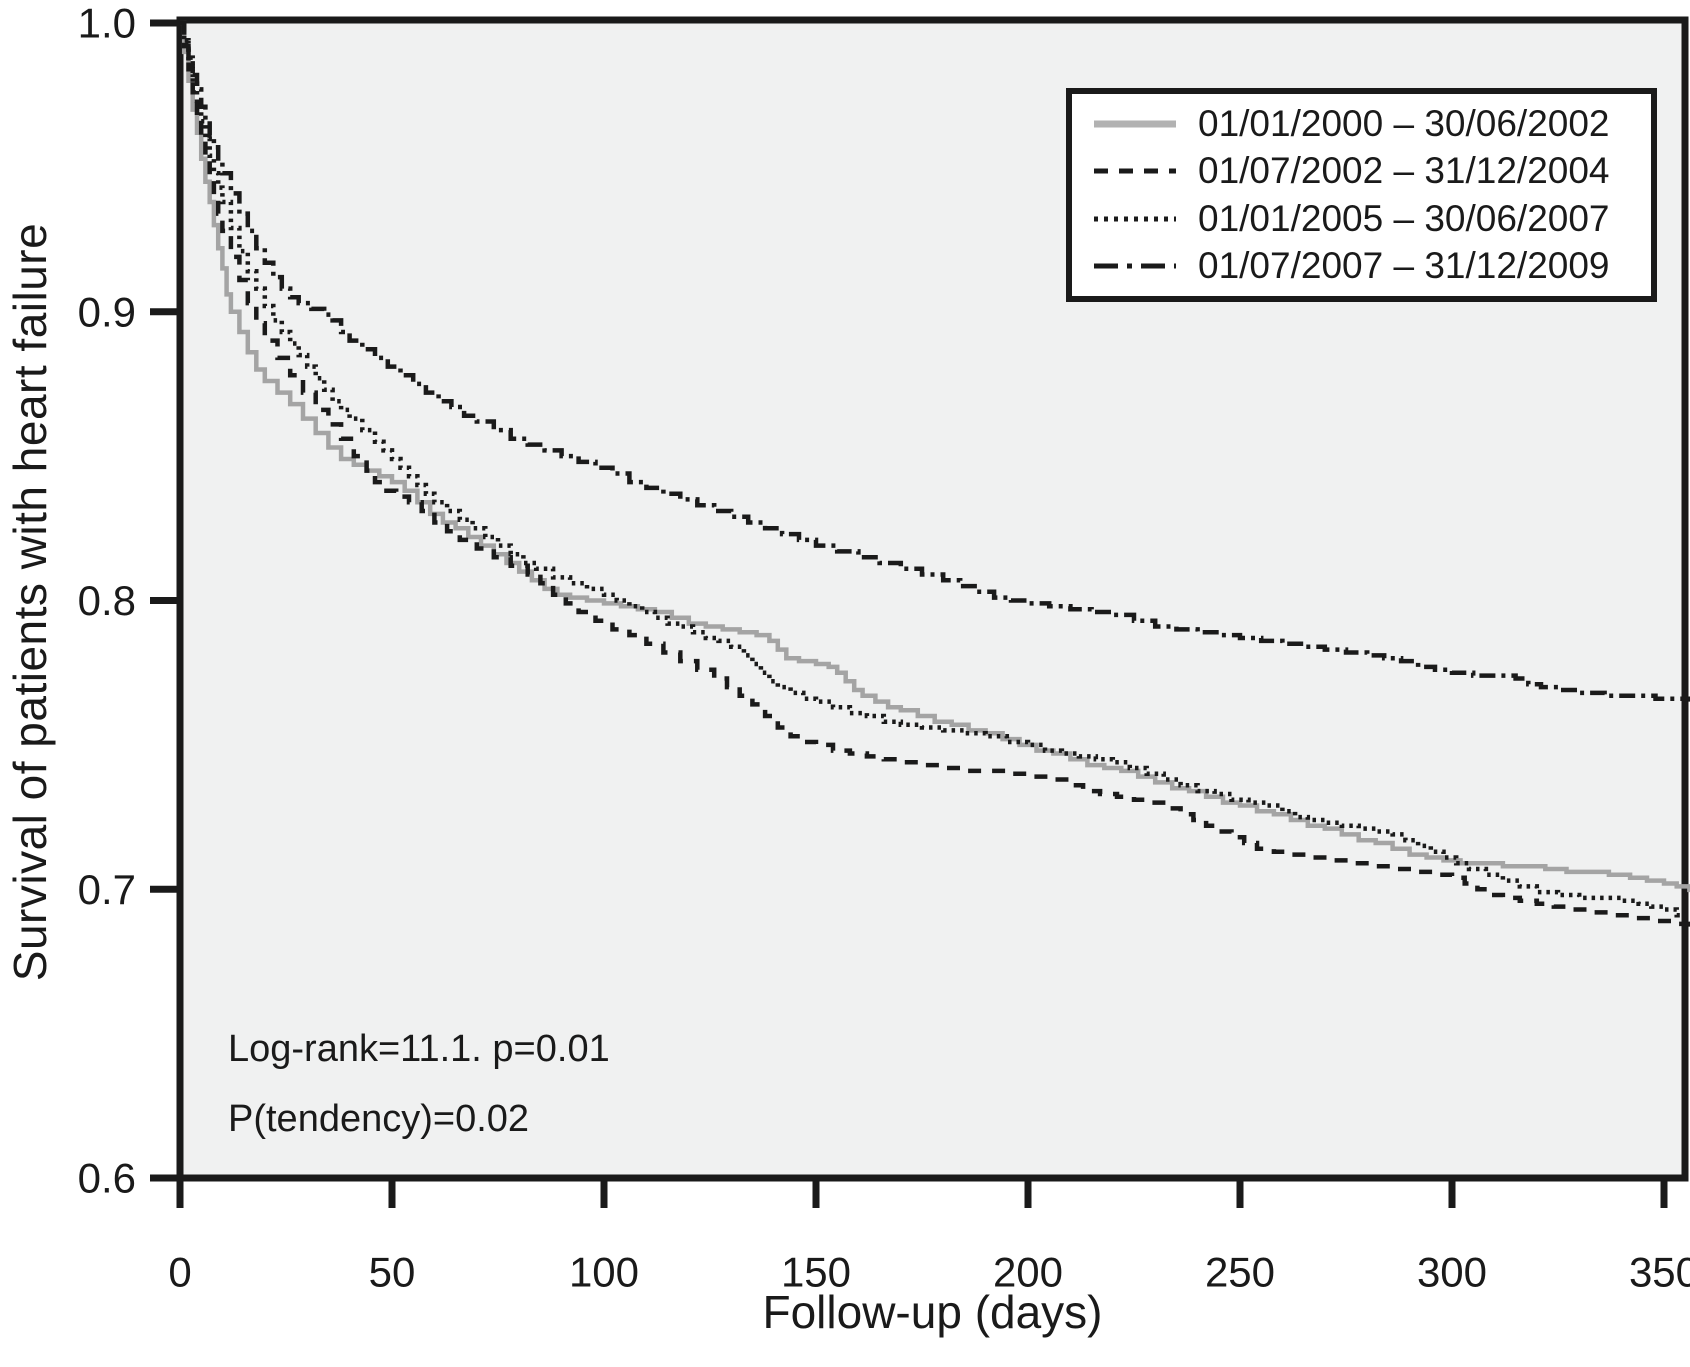 Image resolution: width=1690 pixels, height=1367 pixels. Describe the element at coordinates (107, 600) in the screenshot. I see `y-tick-label: 0.8` at that location.